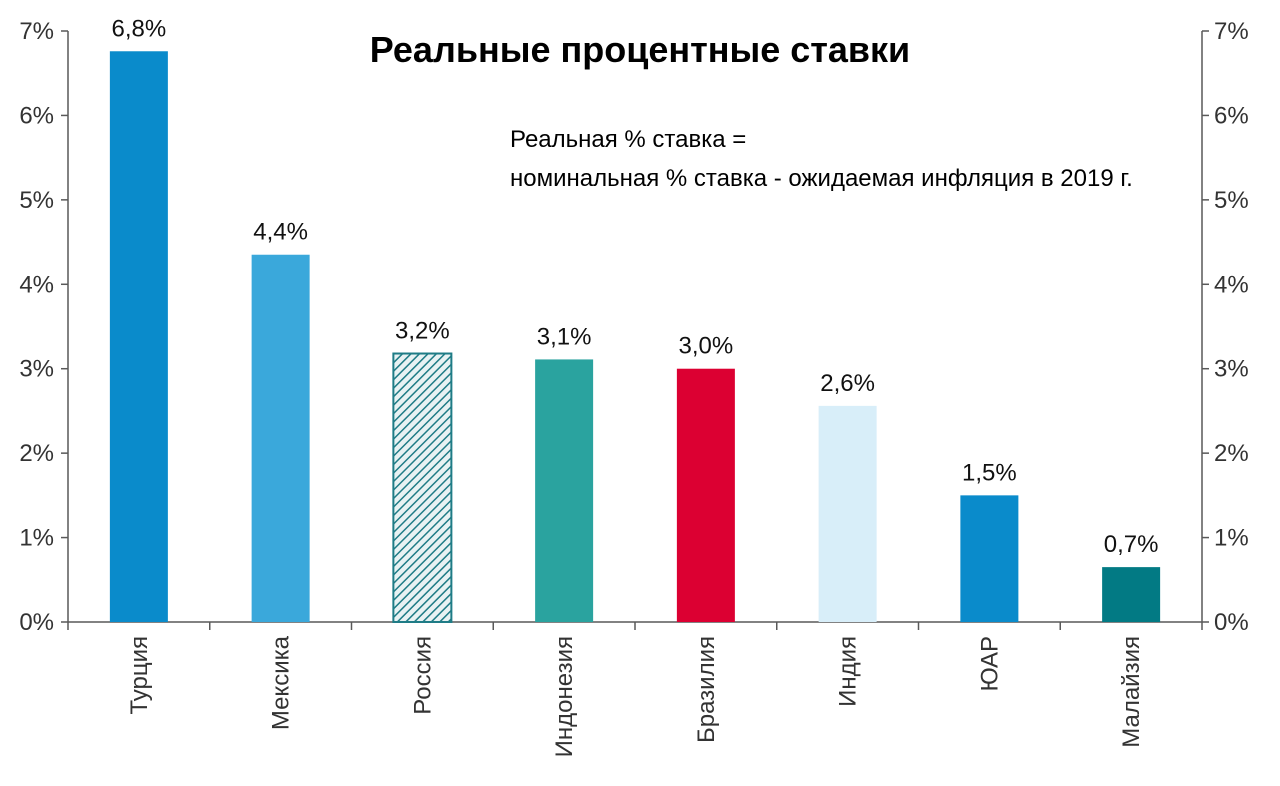 Image resolution: width=1280 pixels, height=786 pixels. Describe the element at coordinates (36, 622) in the screenshot. I see `y-tick-label-left: 0%` at that location.